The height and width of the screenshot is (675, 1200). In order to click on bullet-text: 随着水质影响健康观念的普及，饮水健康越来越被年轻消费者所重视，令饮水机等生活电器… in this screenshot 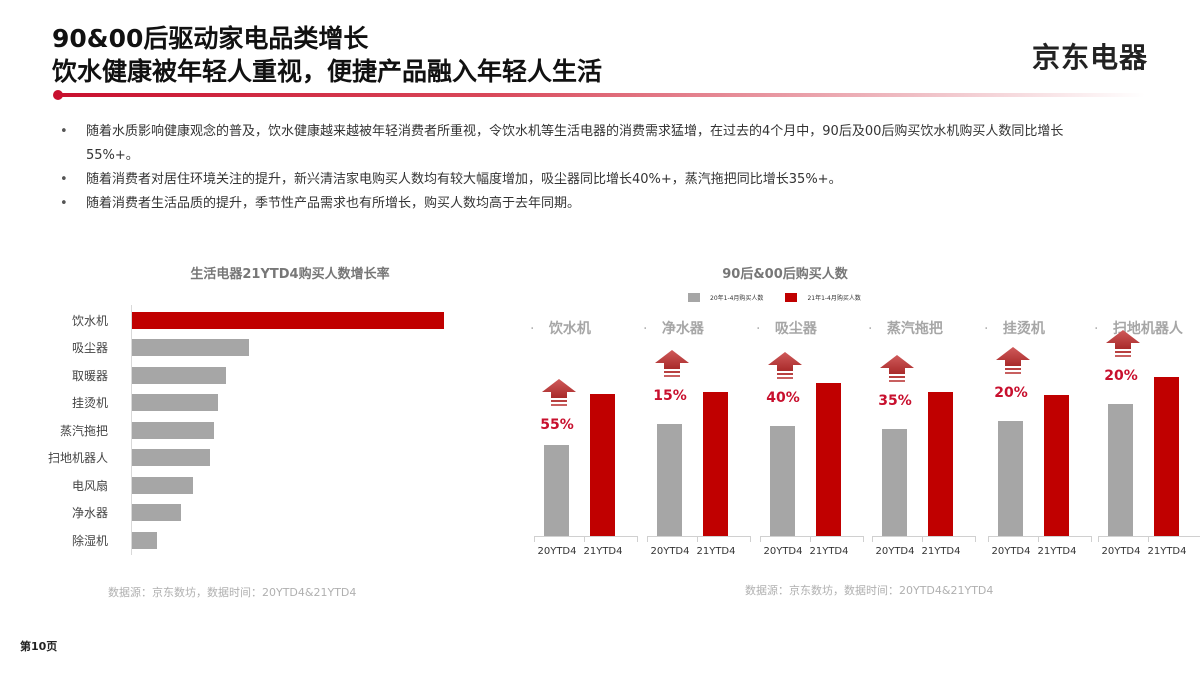, I will do `click(575, 143)`.